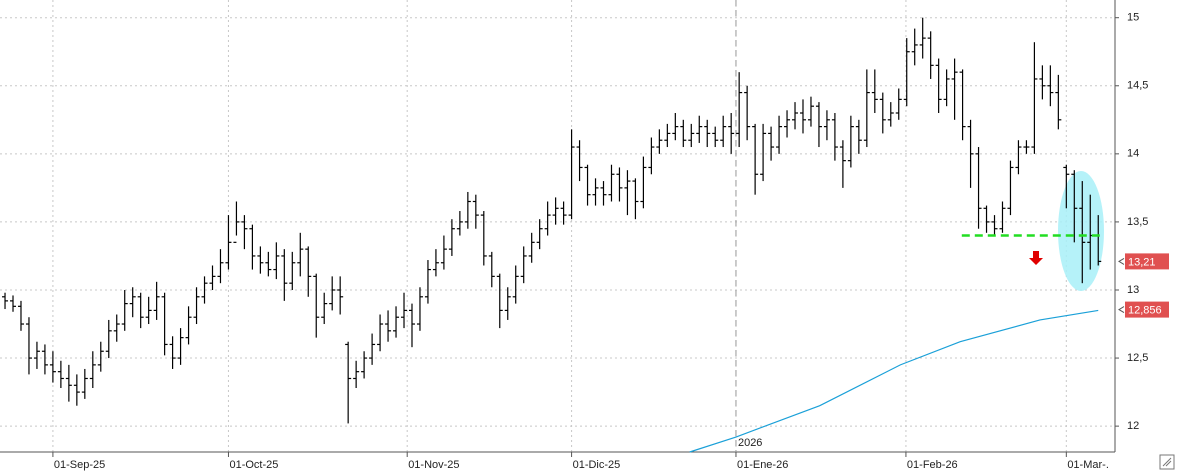 This screenshot has height=475, width=1187. Describe the element at coordinates (1133, 18) in the screenshot. I see `y-tick-label: 15` at that location.